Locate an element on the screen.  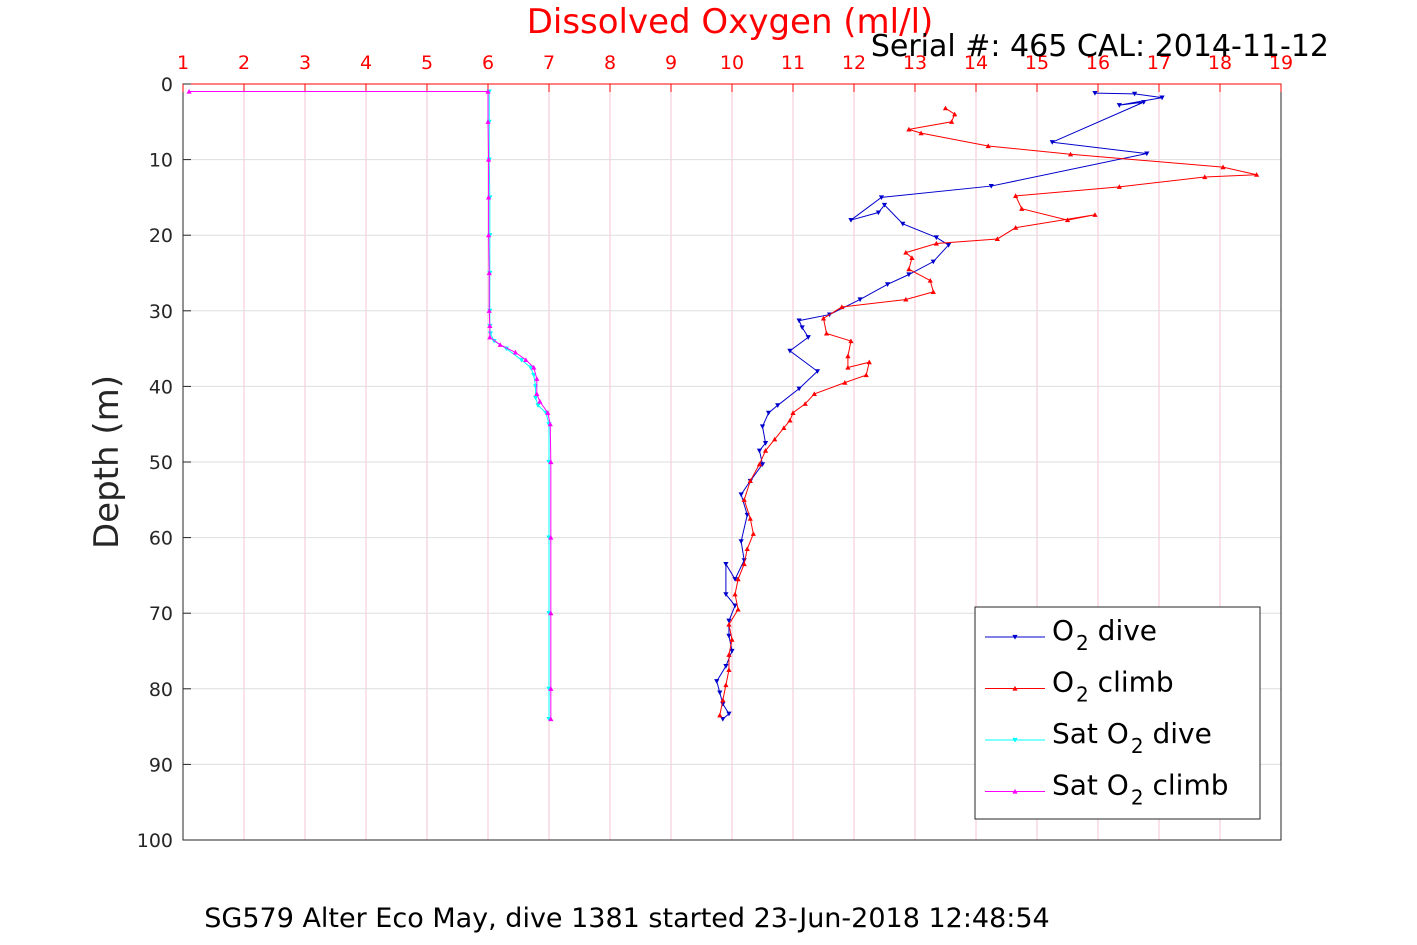
y-tick-label: 80 is located at coordinates (161, 690).